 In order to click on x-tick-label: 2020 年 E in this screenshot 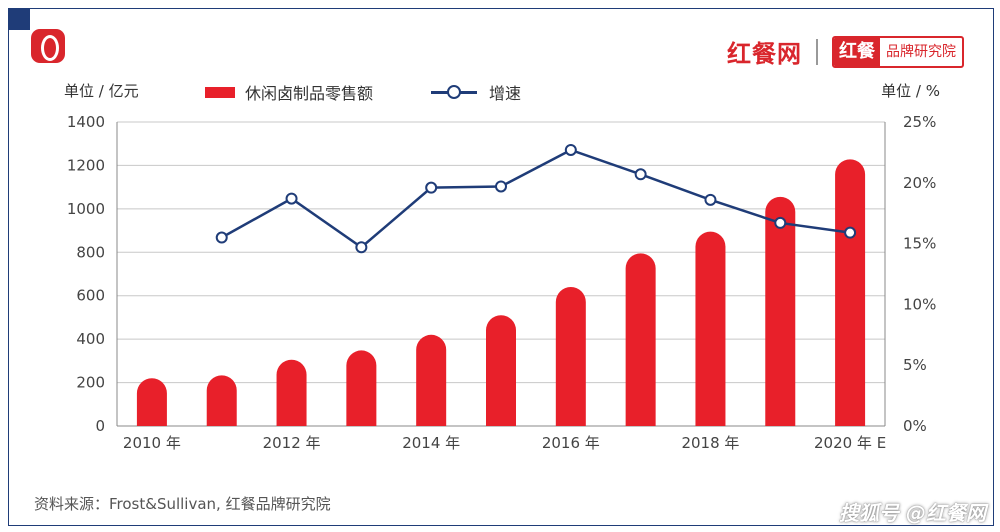, I will do `click(850, 443)`.